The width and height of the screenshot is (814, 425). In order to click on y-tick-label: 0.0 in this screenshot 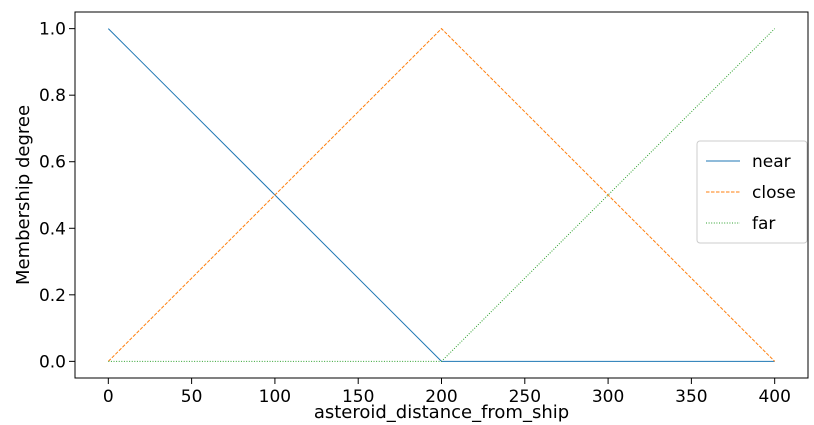, I will do `click(52, 362)`.